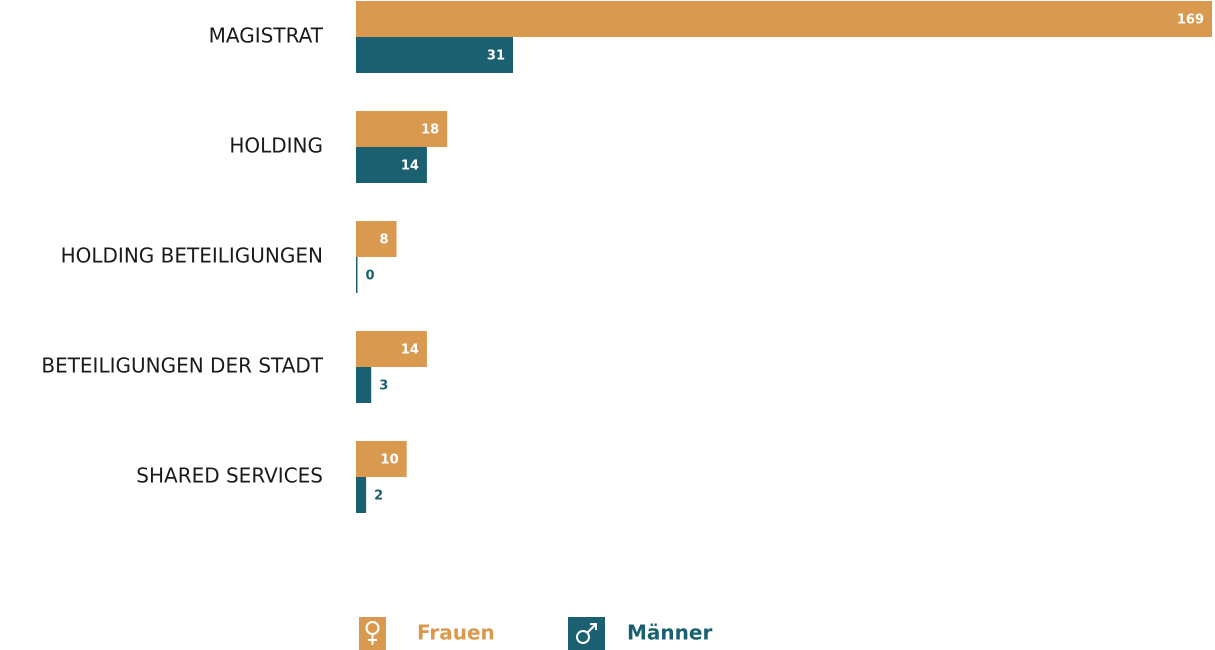  Describe the element at coordinates (496, 56) in the screenshot. I see `value-label: 31` at that location.